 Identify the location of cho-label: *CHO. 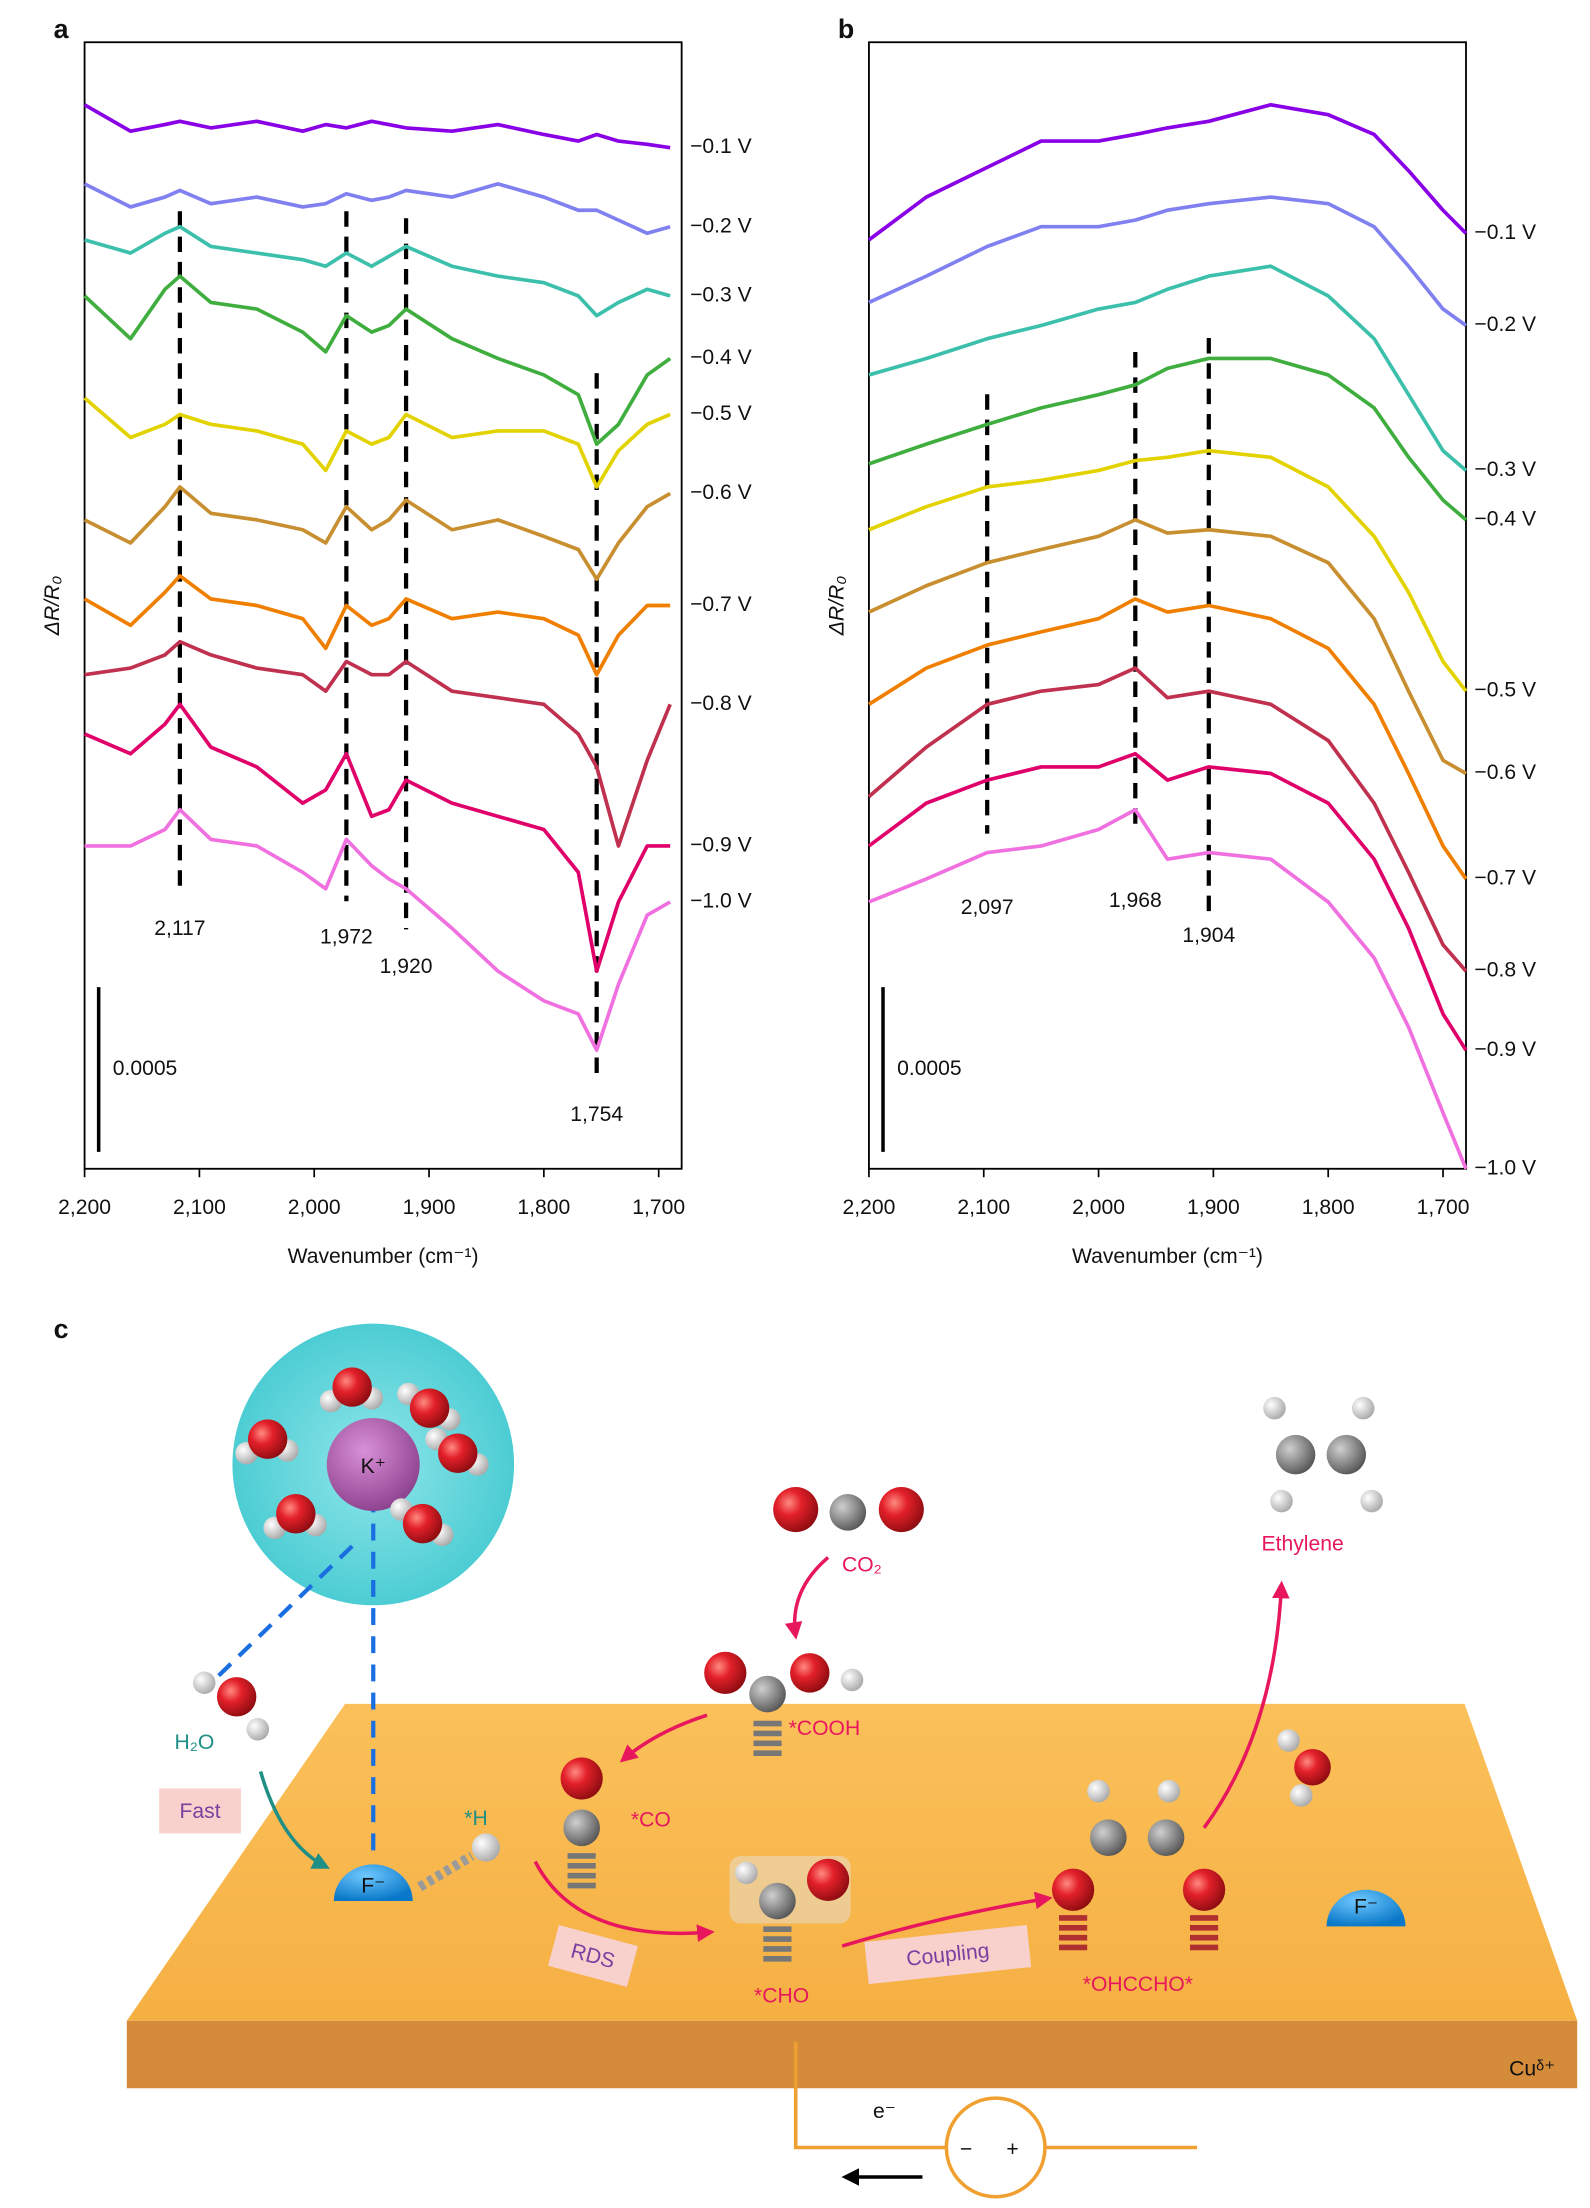
(781, 1995).